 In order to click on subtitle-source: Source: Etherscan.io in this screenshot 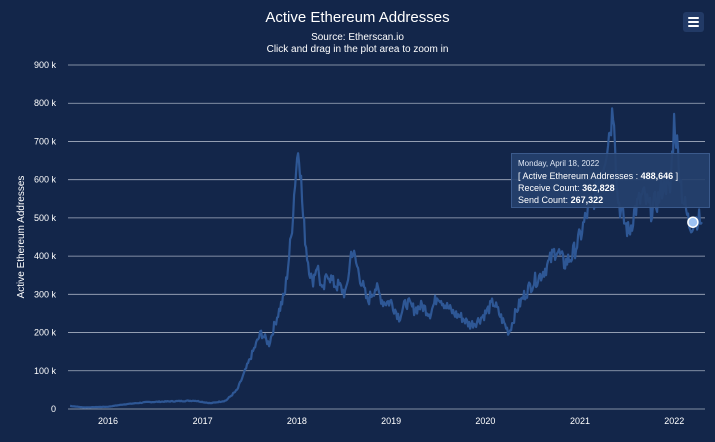, I will do `click(357, 37)`.